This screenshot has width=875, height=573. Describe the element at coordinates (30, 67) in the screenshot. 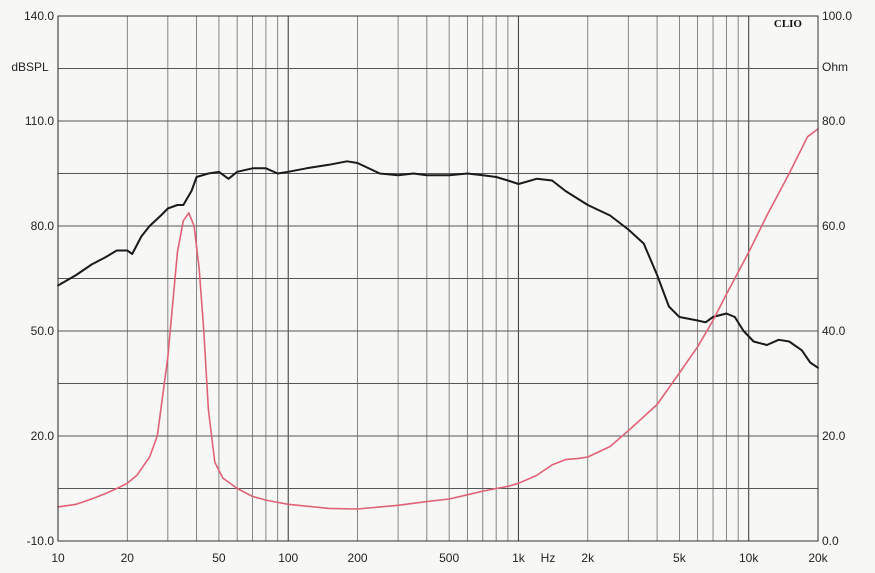

I see `left-axis-unit: dBSPL` at that location.